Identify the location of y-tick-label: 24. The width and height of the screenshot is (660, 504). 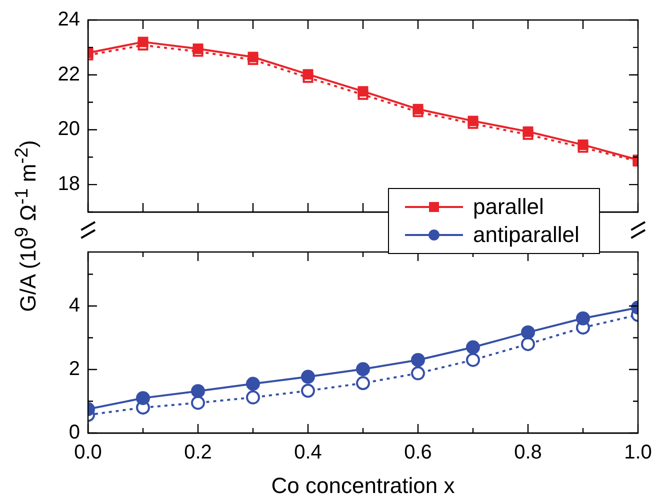
(69, 19).